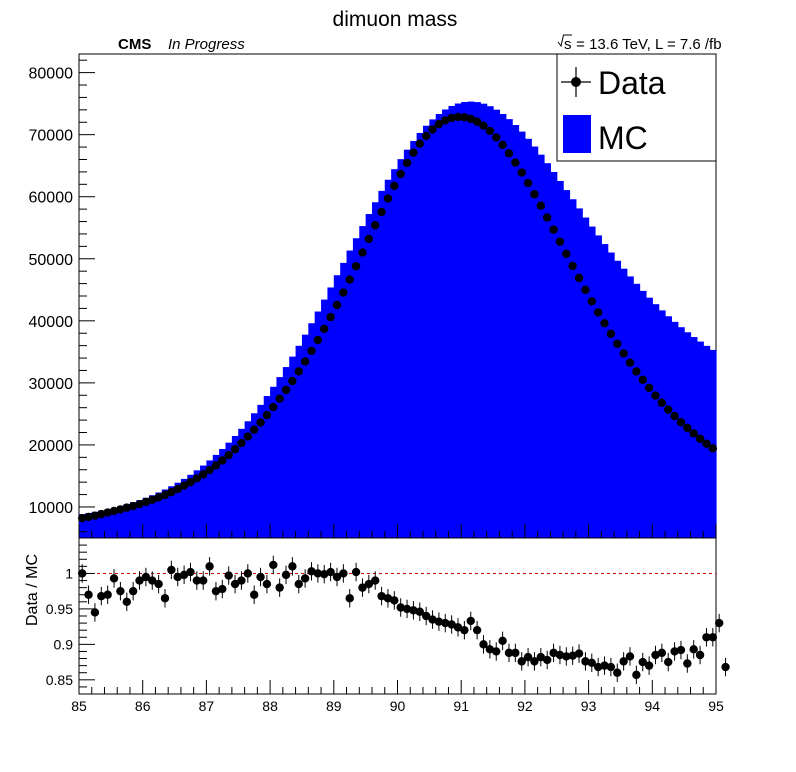  What do you see at coordinates (51, 74) in the screenshot?
I see `y-tick-label: 80000` at bounding box center [51, 74].